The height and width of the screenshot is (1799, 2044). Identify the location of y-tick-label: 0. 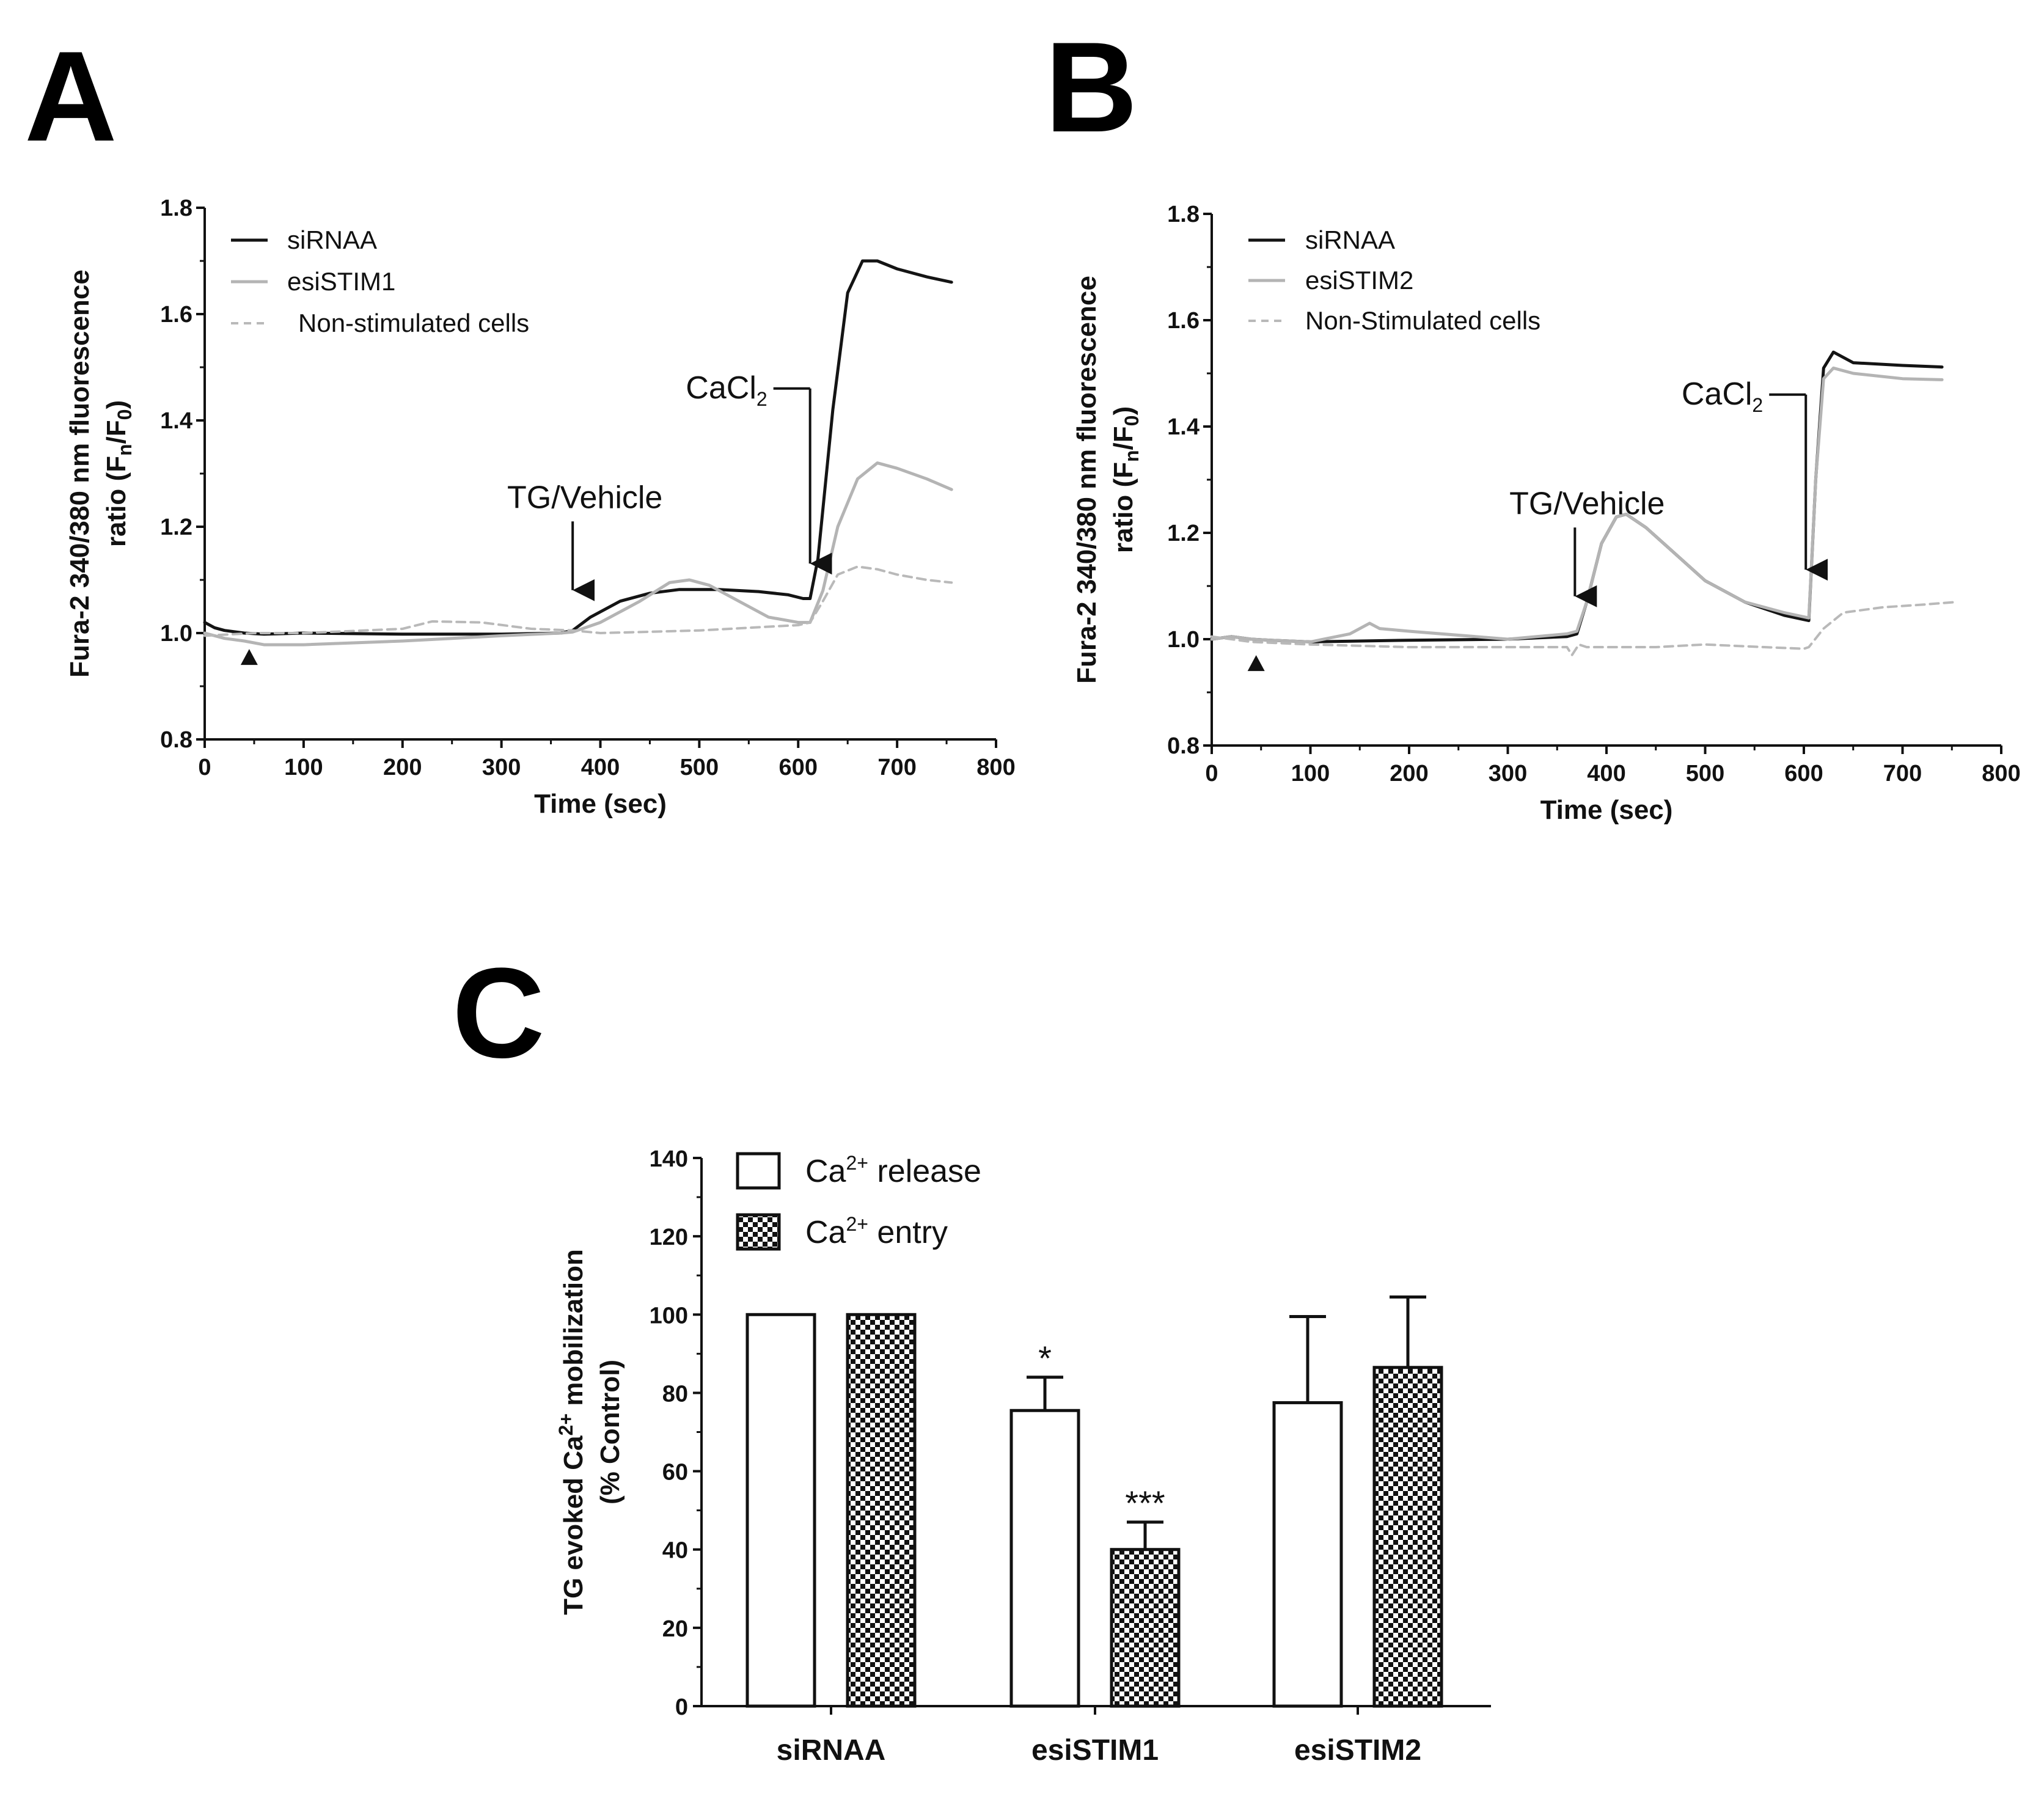
(681, 1707).